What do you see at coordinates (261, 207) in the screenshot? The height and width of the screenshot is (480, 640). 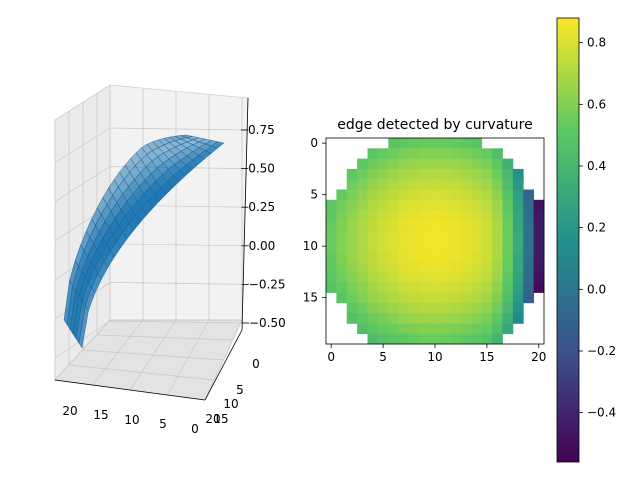 I see `z-tick-label: 0.25` at bounding box center [261, 207].